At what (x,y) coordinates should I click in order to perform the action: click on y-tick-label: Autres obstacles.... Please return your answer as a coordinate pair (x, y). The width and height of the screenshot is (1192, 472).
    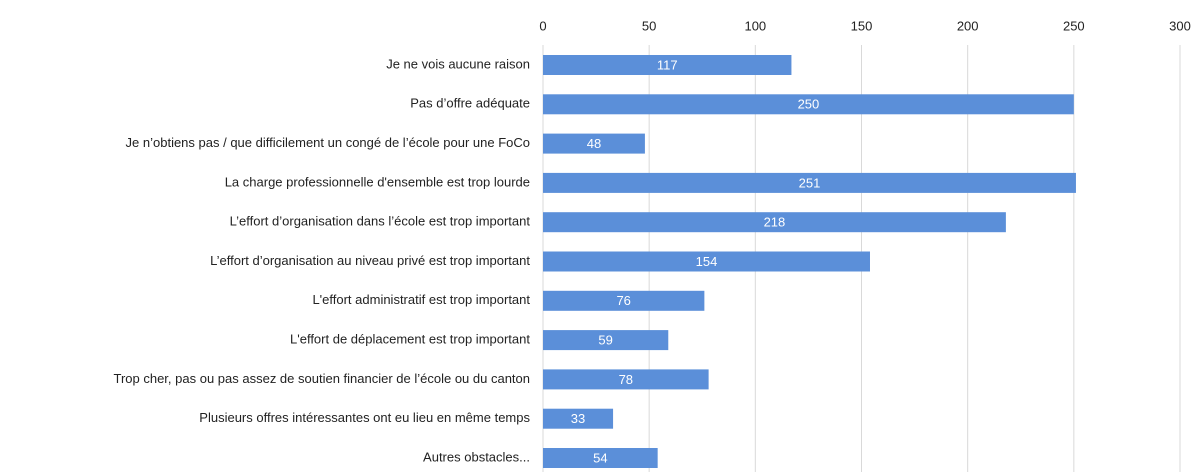
    Looking at the image, I should click on (476, 456).